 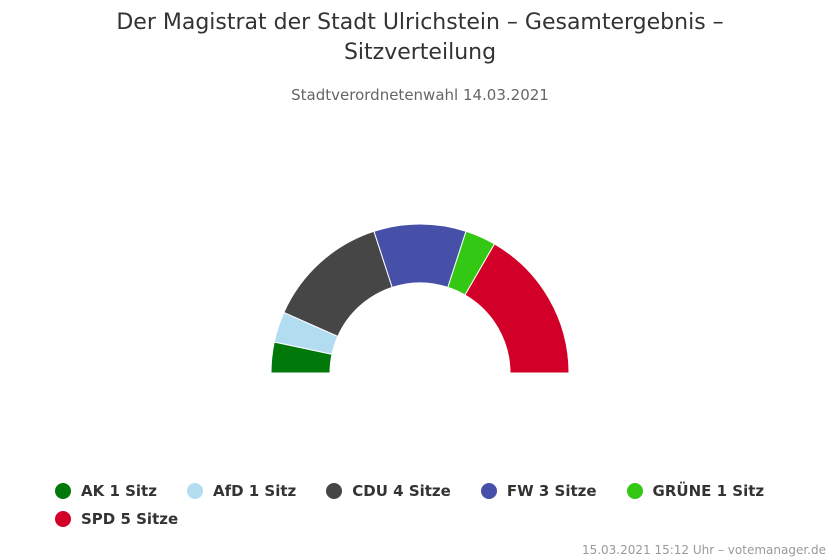 What do you see at coordinates (194, 491) in the screenshot?
I see `legend-marker-afd` at bounding box center [194, 491].